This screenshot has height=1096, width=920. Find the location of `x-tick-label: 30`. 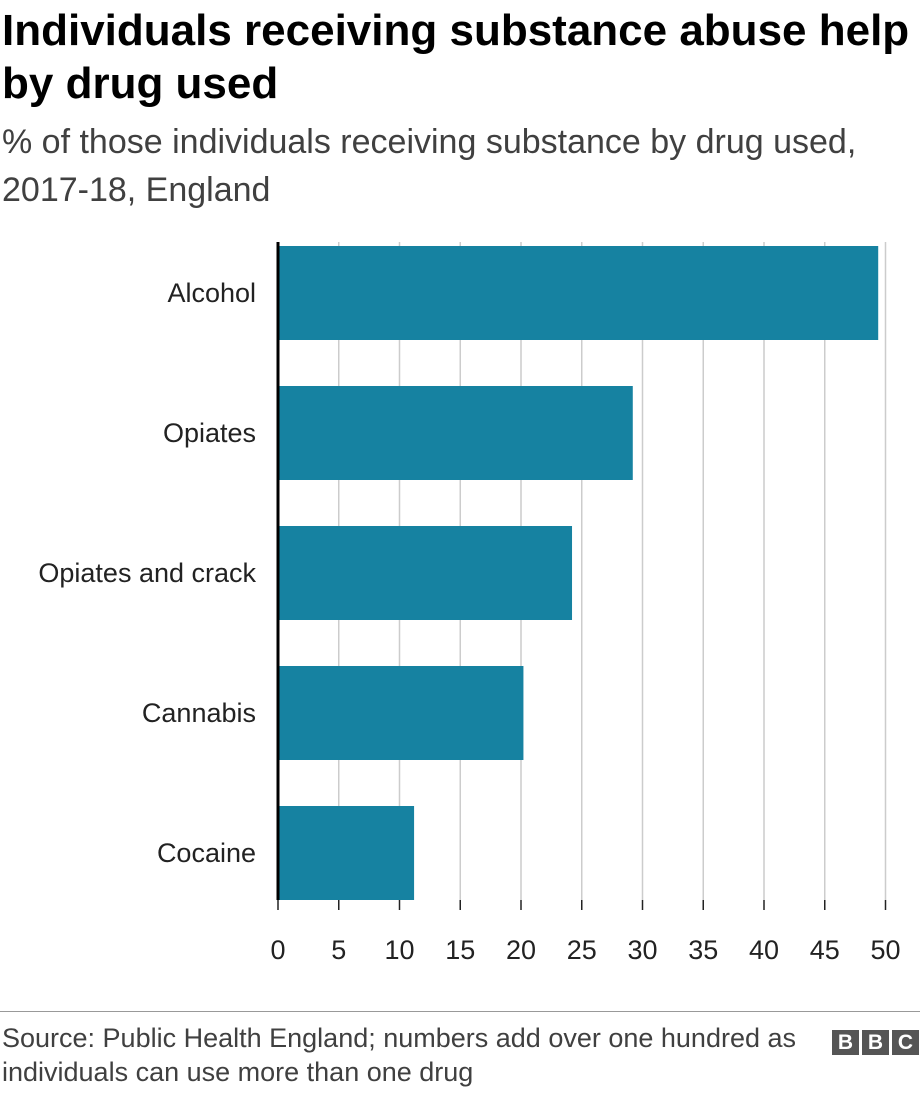

x-tick-label: 30 is located at coordinates (642, 950).